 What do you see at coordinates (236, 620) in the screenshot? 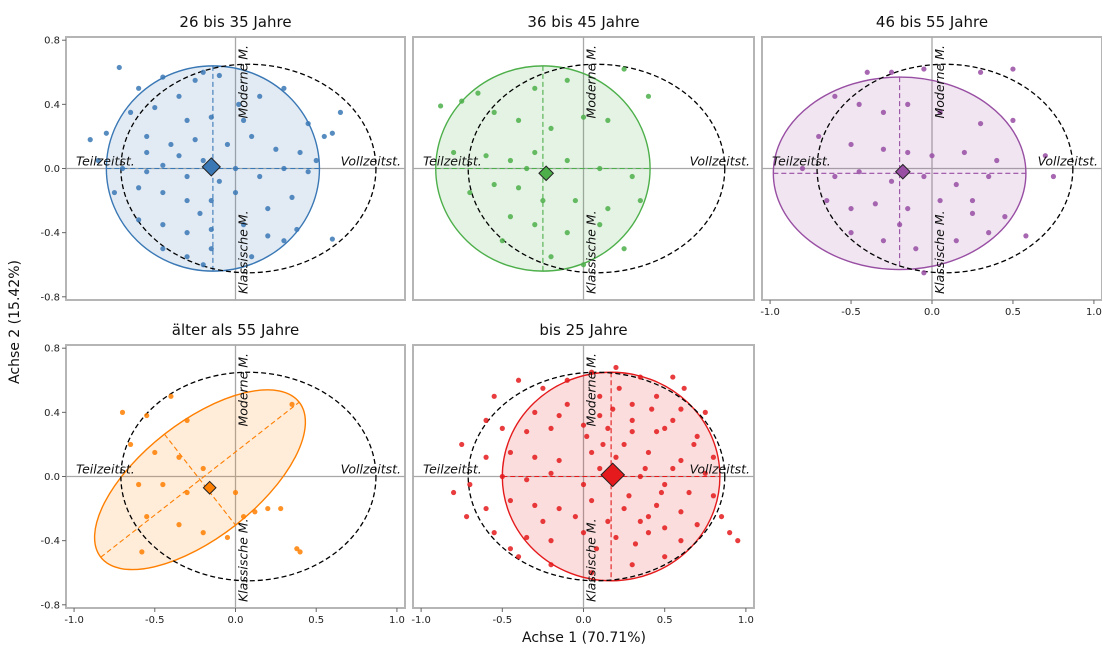
I see `x-tick-label: 0.0` at bounding box center [236, 620].